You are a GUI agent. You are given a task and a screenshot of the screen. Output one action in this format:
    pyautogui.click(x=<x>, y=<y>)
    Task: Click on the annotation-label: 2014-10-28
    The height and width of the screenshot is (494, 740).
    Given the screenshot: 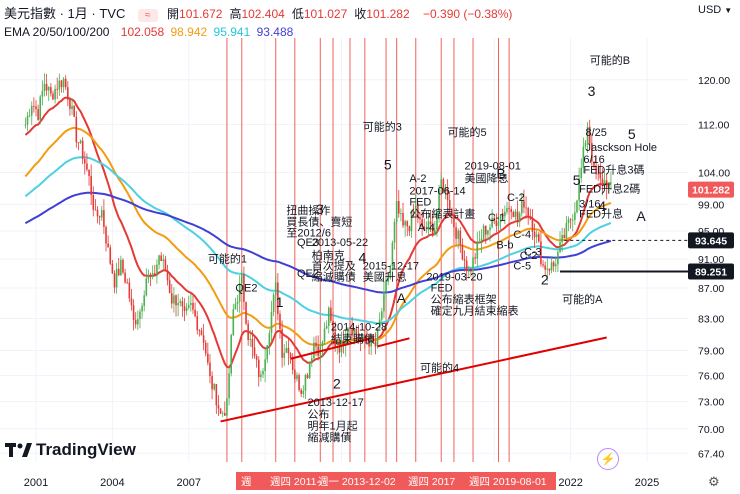 What is the action you would take?
    pyautogui.click(x=359, y=327)
    